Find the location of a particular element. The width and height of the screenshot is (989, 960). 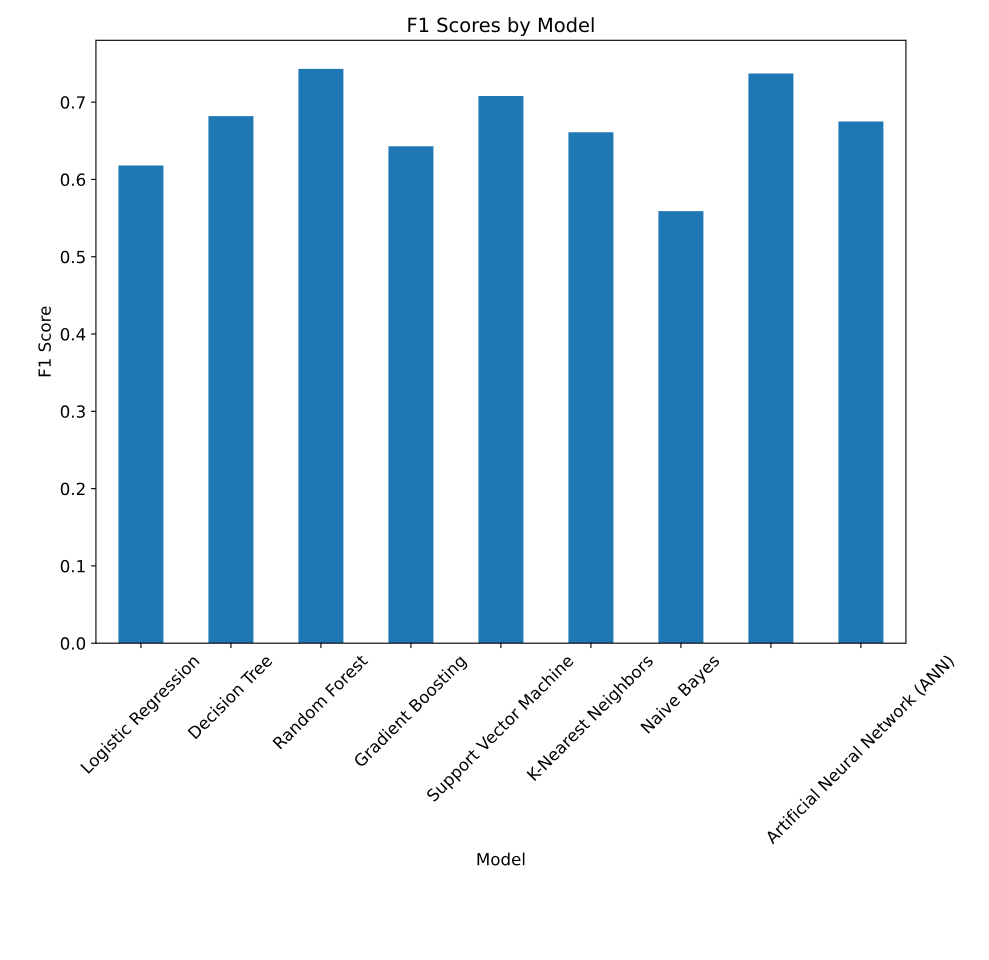

y-tick-label: 0.5 is located at coordinates (72, 257).